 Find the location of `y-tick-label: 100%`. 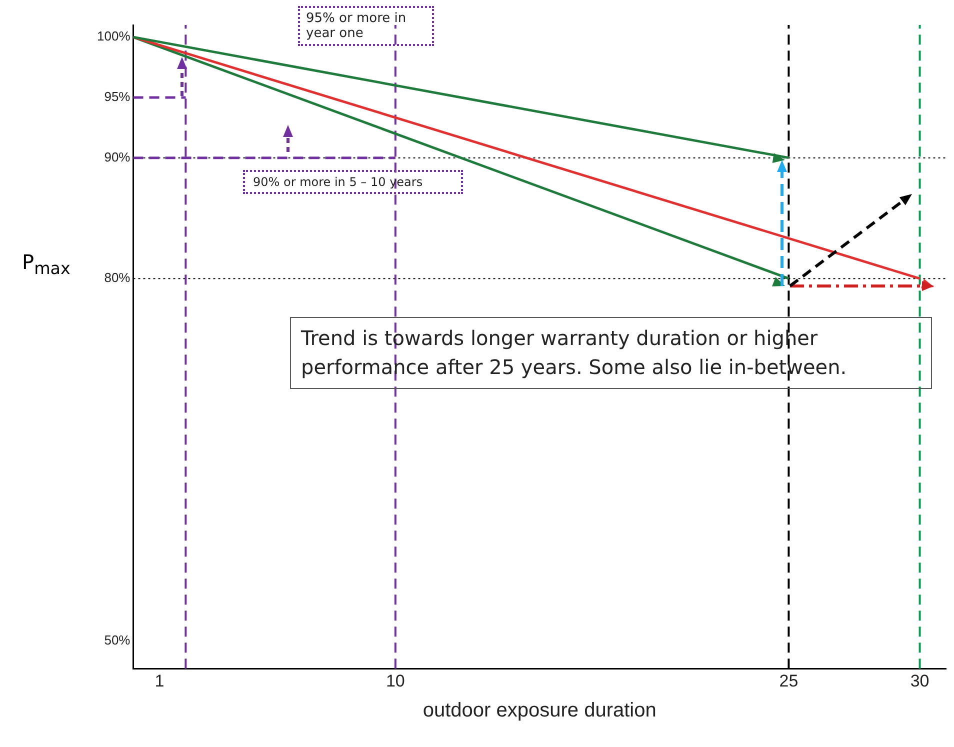

y-tick-label: 100% is located at coordinates (114, 36).